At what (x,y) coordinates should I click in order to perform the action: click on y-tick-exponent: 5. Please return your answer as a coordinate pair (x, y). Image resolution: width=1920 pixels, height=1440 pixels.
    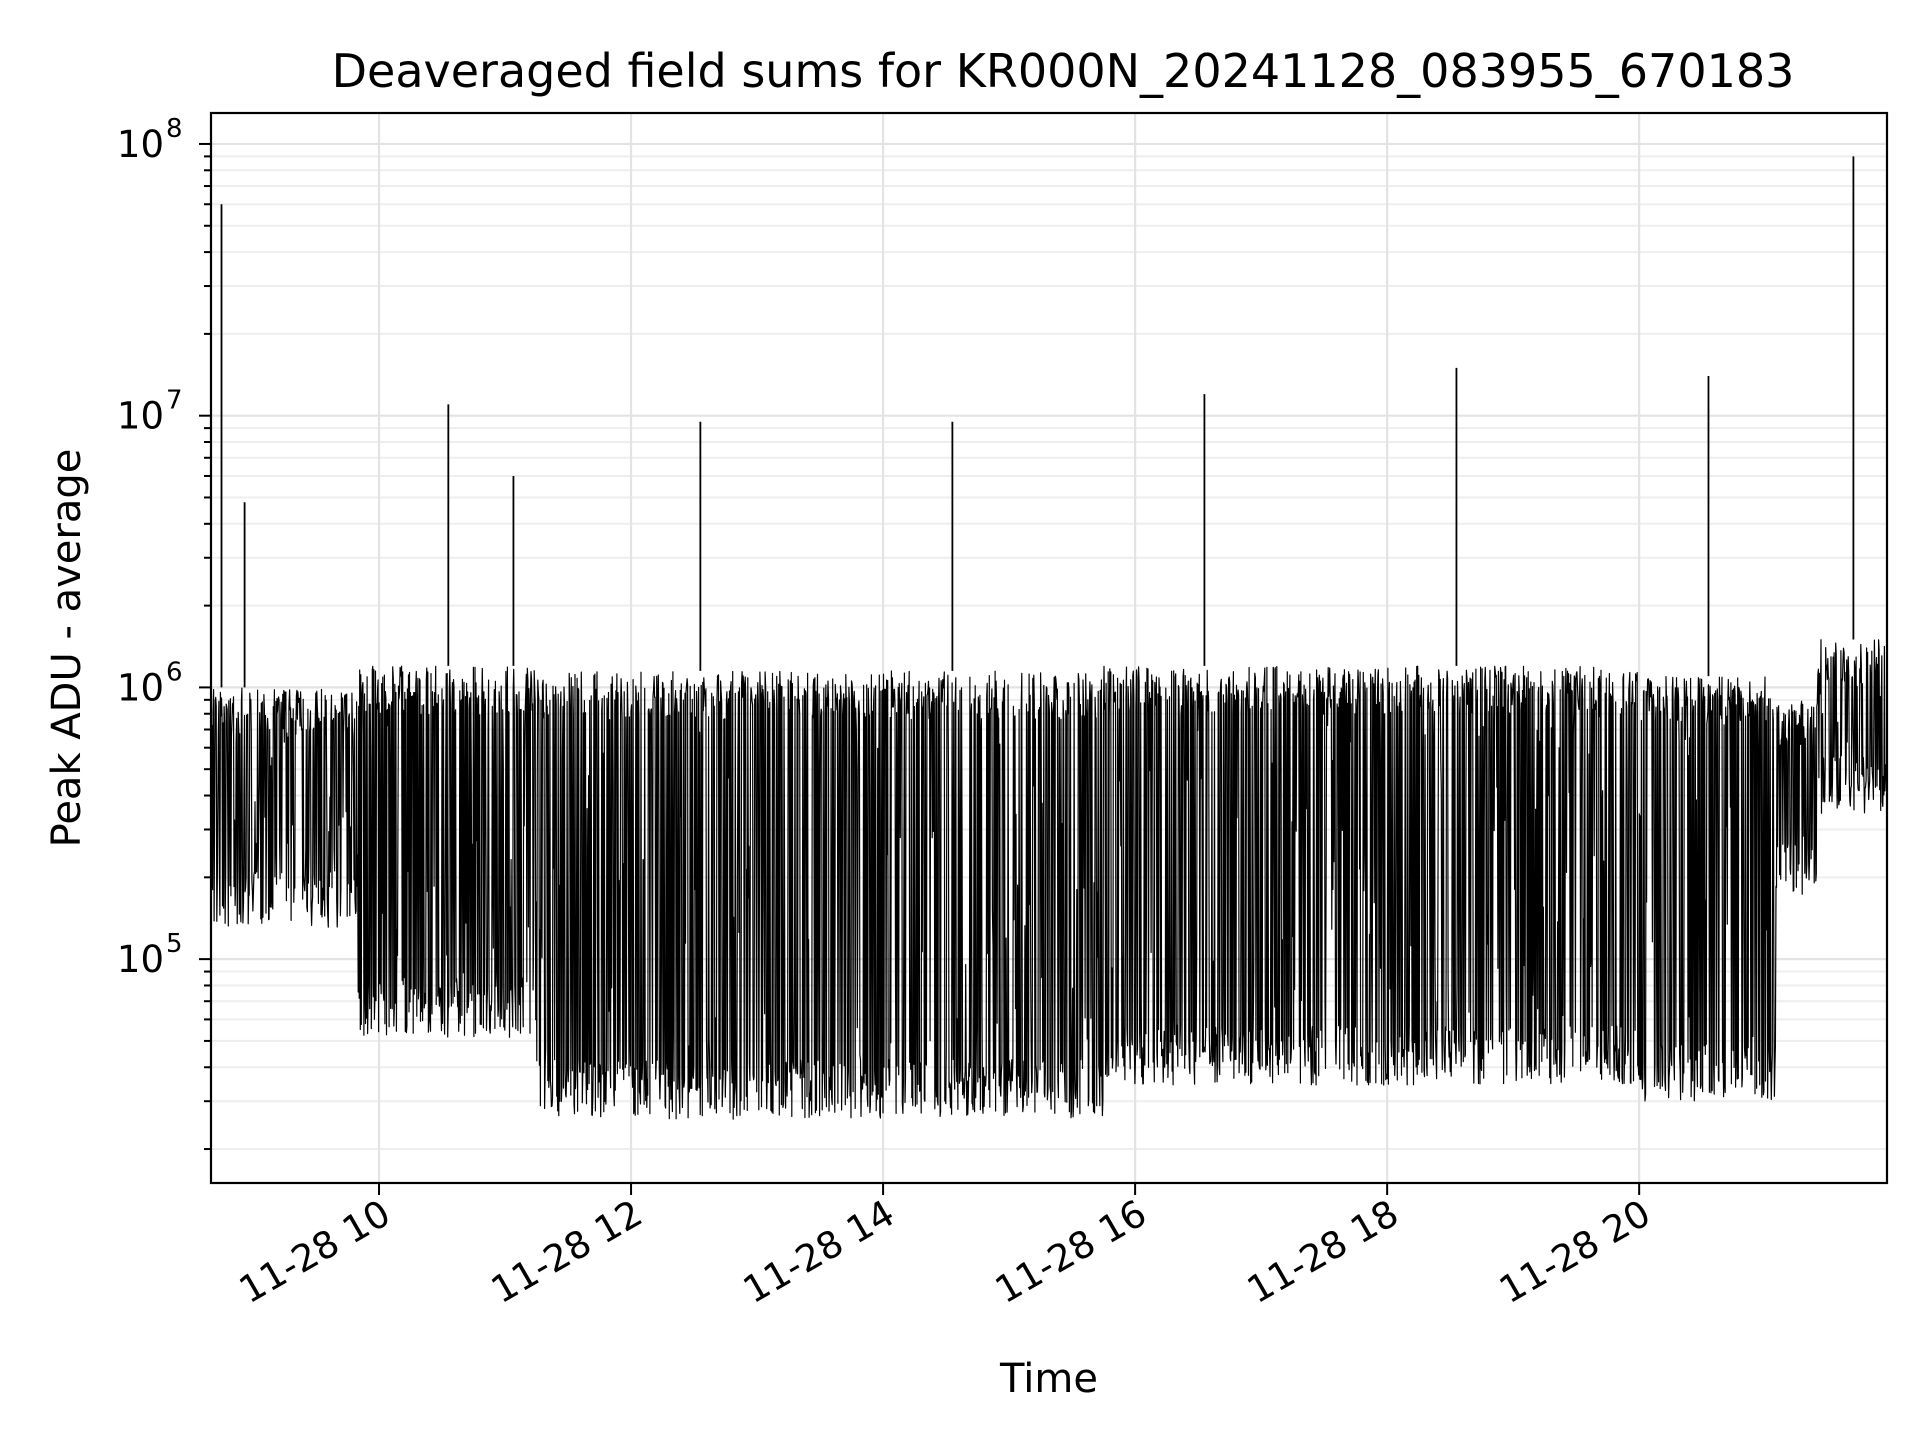
    Looking at the image, I should click on (174, 944).